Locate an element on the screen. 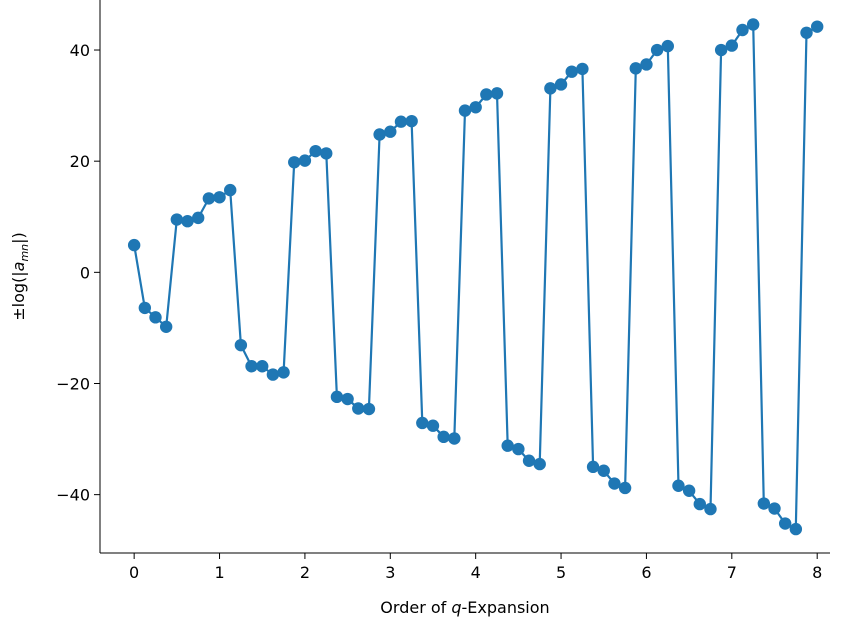 This screenshot has width=844, height=625. x-tick-label: 6 is located at coordinates (646, 572).